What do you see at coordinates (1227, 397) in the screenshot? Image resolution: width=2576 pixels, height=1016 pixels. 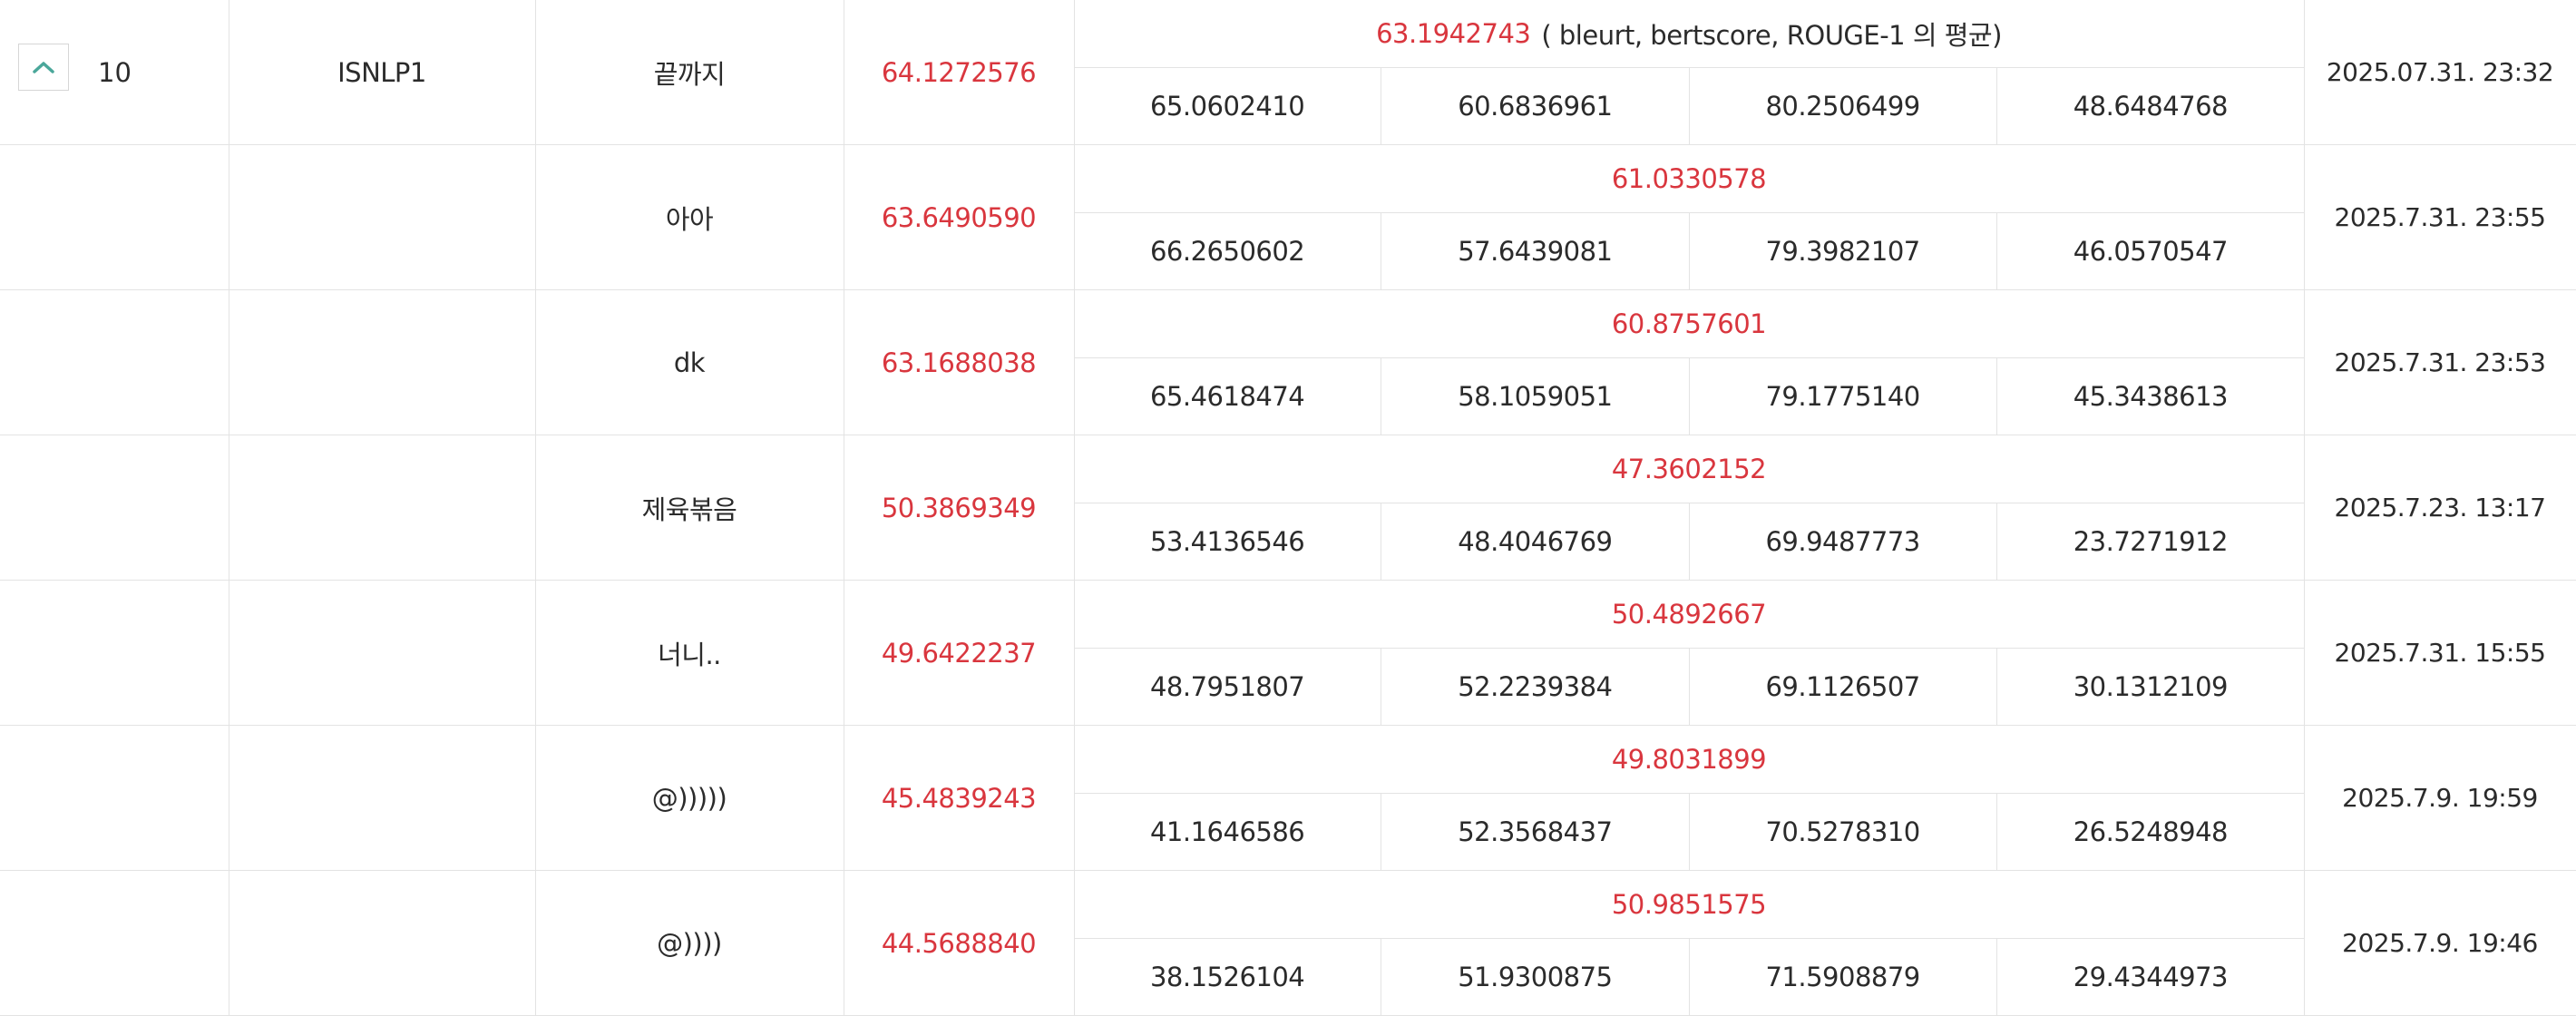 I see `metric-value: 65.4618474` at bounding box center [1227, 397].